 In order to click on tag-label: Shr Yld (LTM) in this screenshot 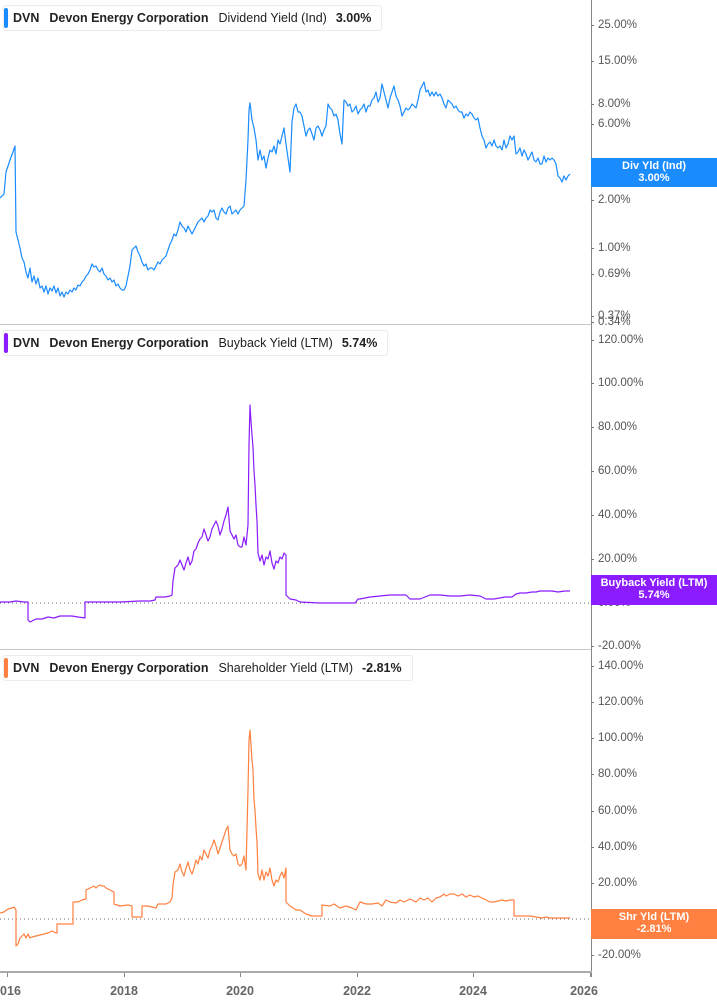, I will do `click(654, 917)`.